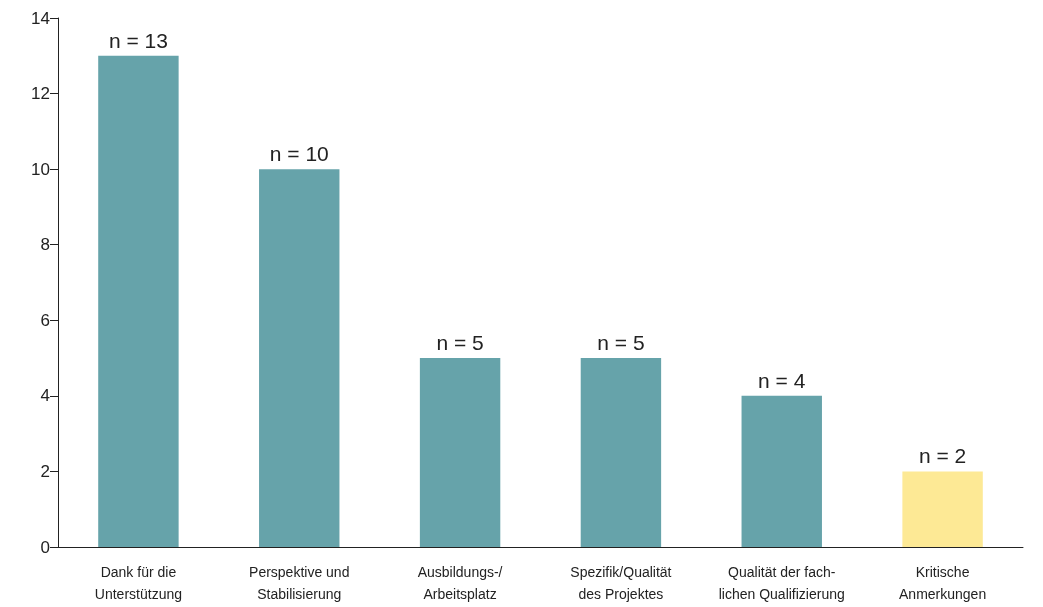 Image resolution: width=1043 pixels, height=607 pixels. What do you see at coordinates (45, 396) in the screenshot?
I see `y-tick-label: 4` at bounding box center [45, 396].